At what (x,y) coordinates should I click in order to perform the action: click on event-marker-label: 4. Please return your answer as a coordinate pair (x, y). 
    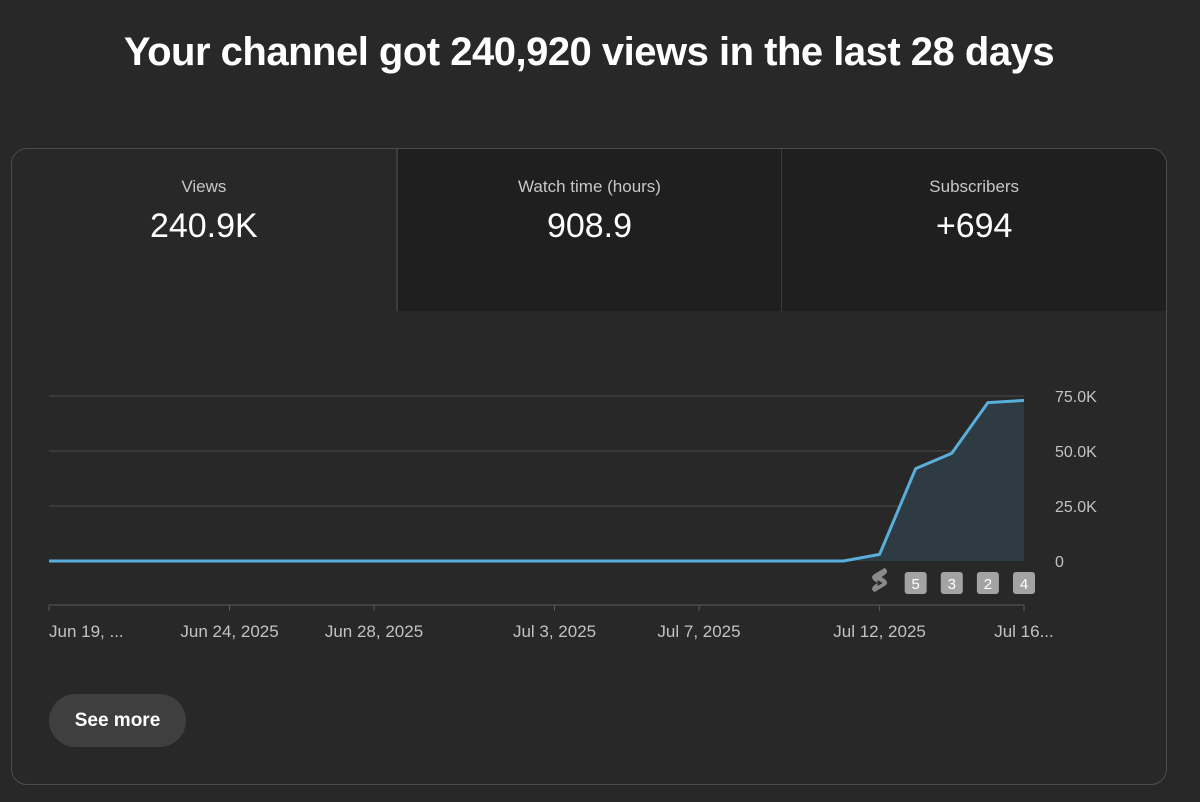
    Looking at the image, I should click on (1024, 584).